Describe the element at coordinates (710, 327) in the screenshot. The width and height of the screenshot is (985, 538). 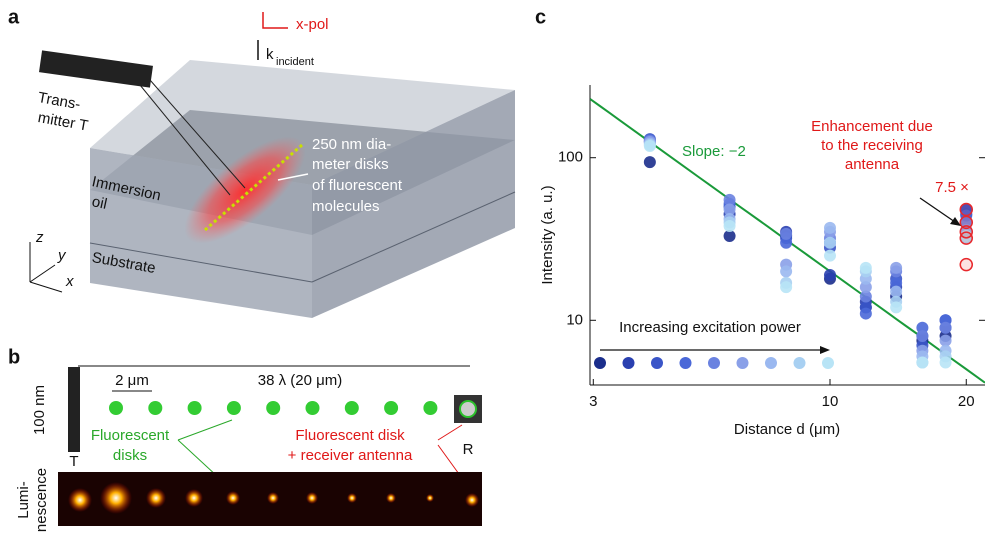
I see `annotation: Increasing excitation power` at that location.